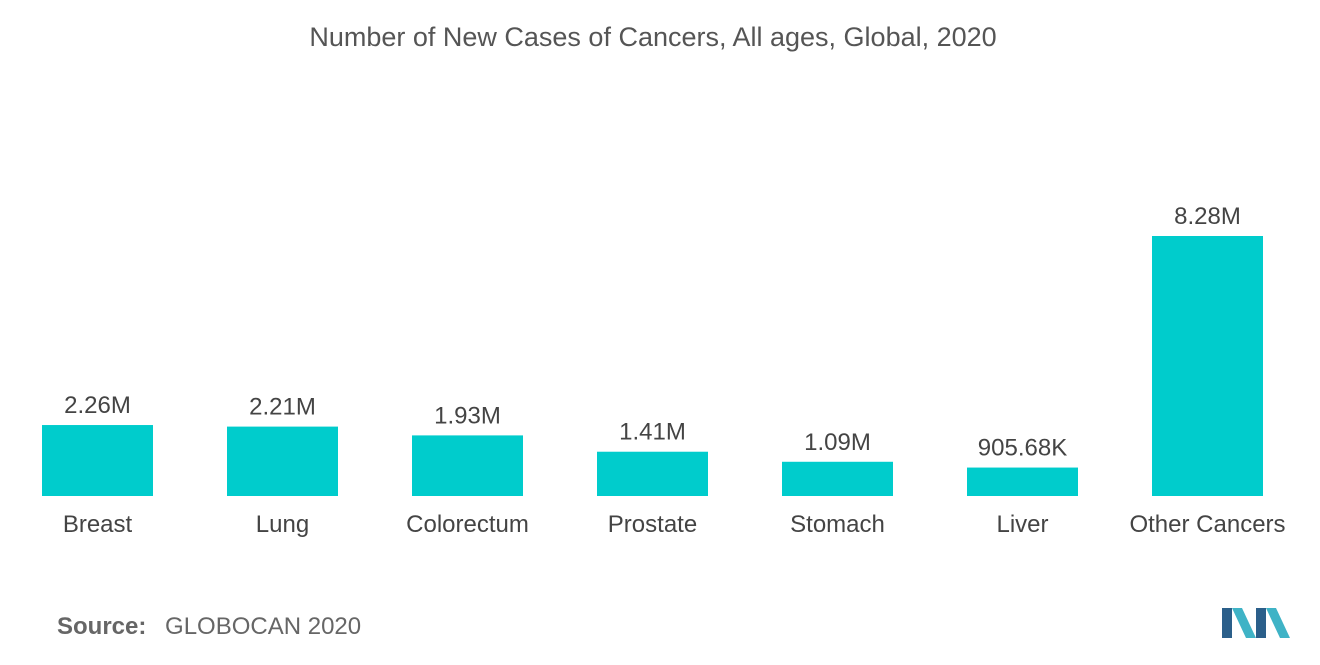 The width and height of the screenshot is (1320, 665). Describe the element at coordinates (97, 405) in the screenshot. I see `value-label-breast: 2.26M` at that location.